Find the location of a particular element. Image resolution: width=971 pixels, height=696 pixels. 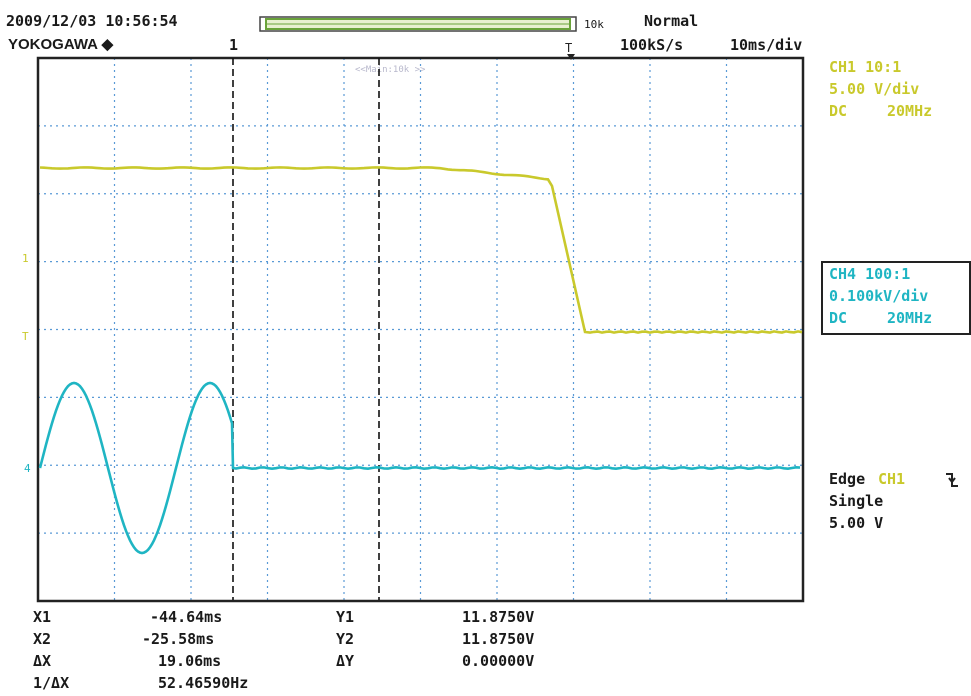

diamond-icon: ◆ is located at coordinates (107, 44).